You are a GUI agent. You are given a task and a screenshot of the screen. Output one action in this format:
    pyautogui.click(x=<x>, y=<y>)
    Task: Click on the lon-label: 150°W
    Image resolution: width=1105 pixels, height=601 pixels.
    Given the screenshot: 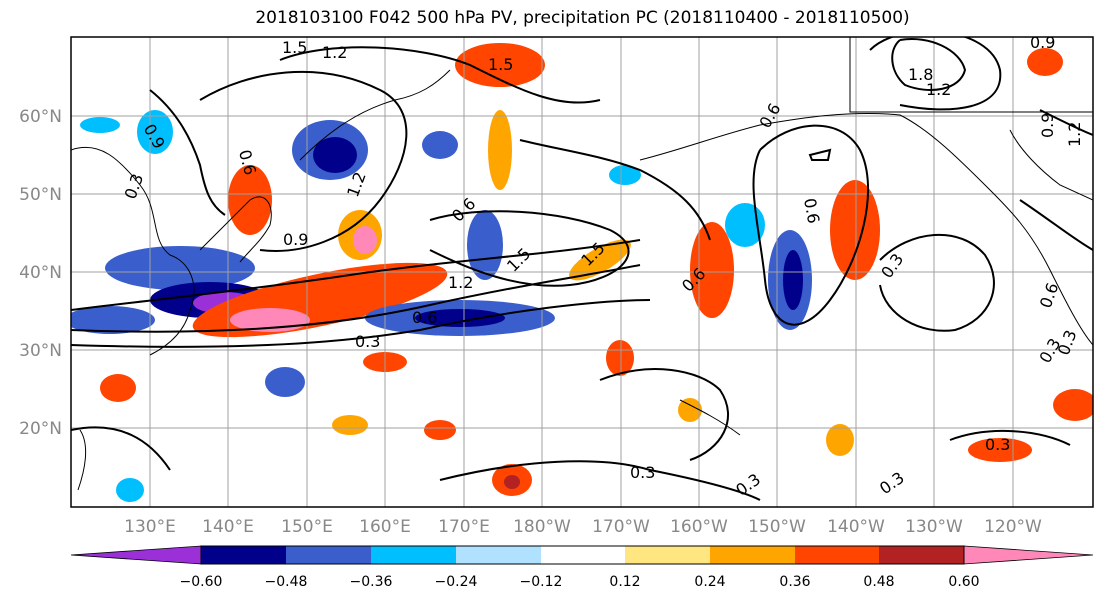 What is the action you would take?
    pyautogui.click(x=777, y=527)
    